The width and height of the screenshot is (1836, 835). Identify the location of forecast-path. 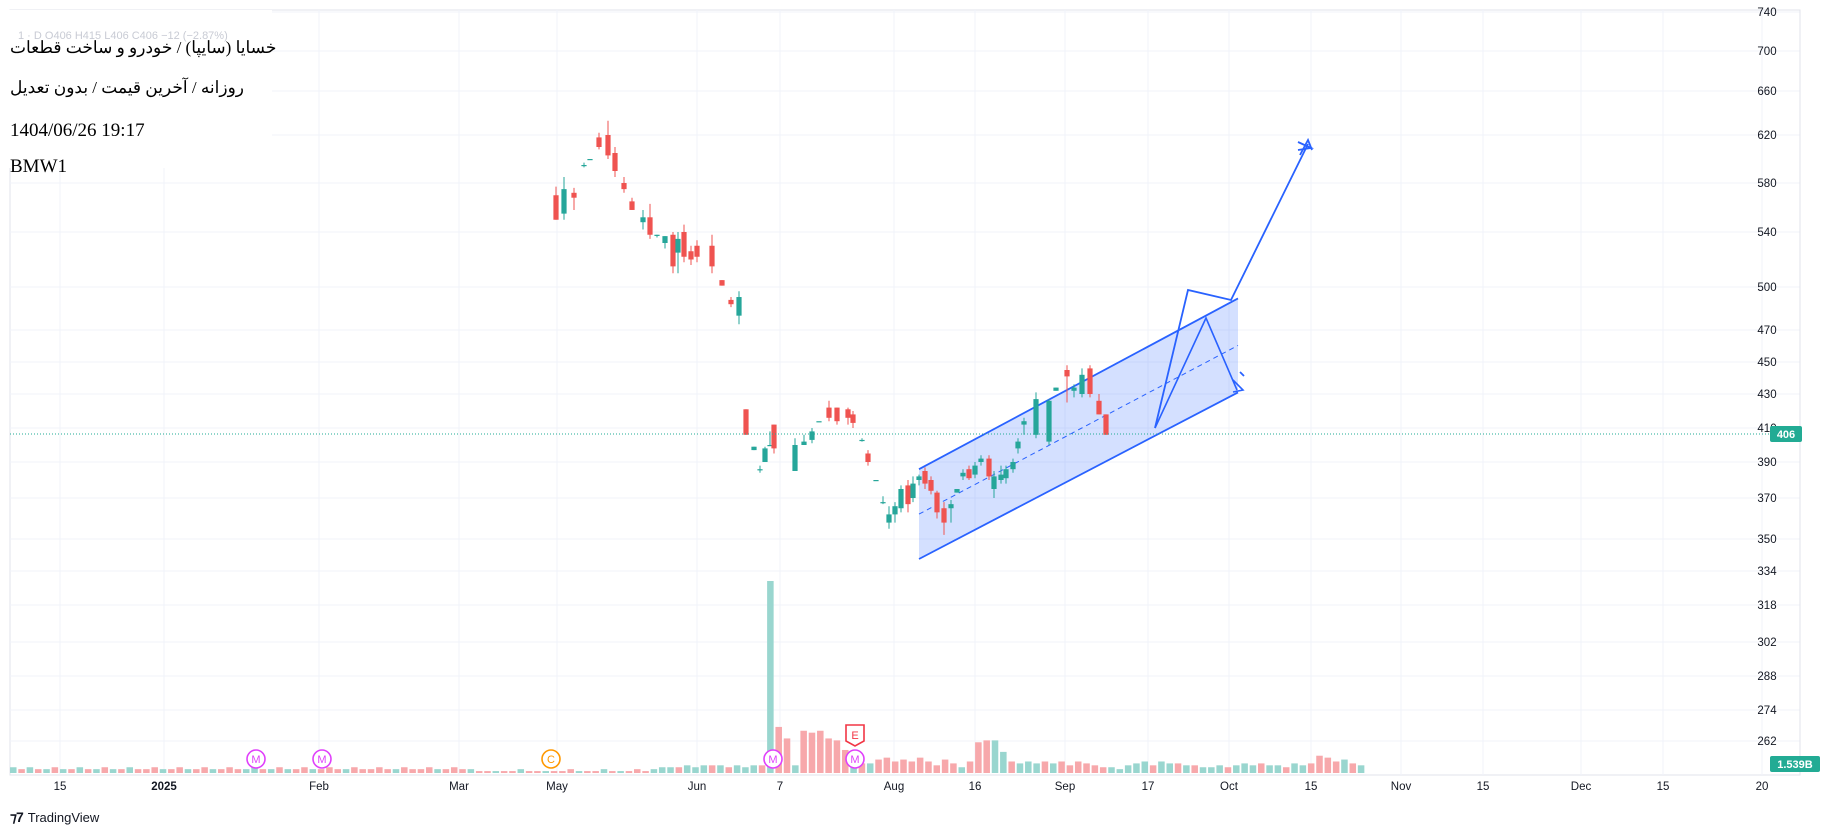
(1234, 283).